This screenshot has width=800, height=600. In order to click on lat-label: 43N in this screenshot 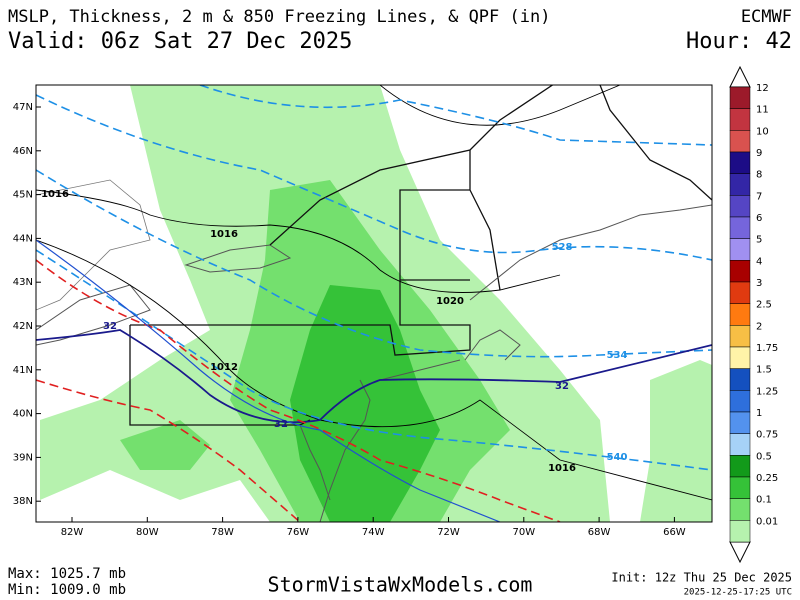, I will do `click(23, 282)`.